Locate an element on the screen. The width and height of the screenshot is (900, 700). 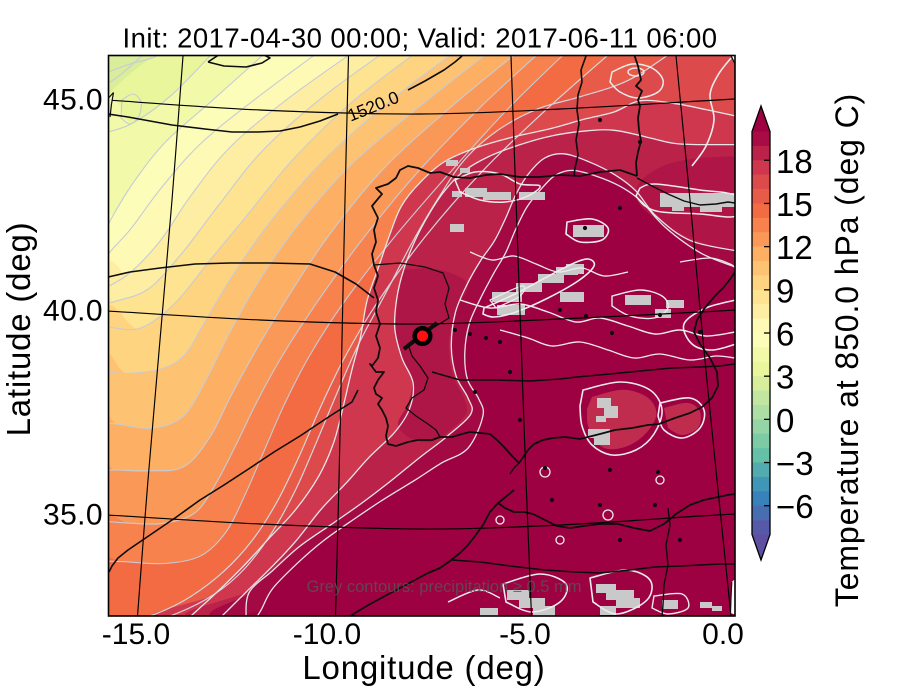
svg-text:Temperature at 850.0 hPa (deg: Temperature at 850.0 hPa (deg C) is located at coordinates (847, 350).